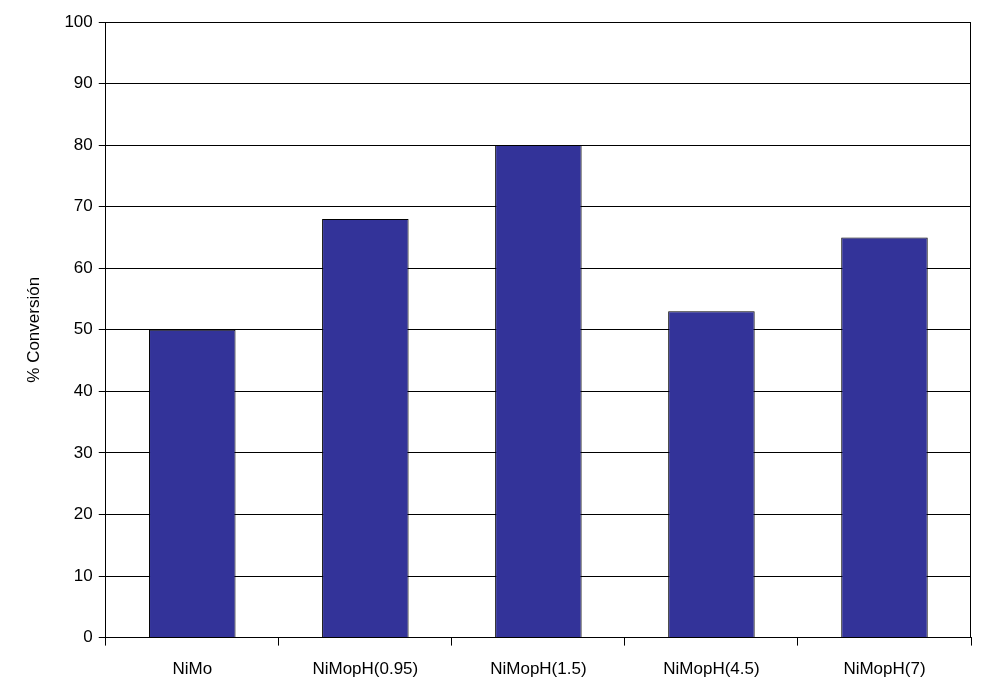 The width and height of the screenshot is (1008, 698). I want to click on y-tick-label: 30, so click(83, 452).